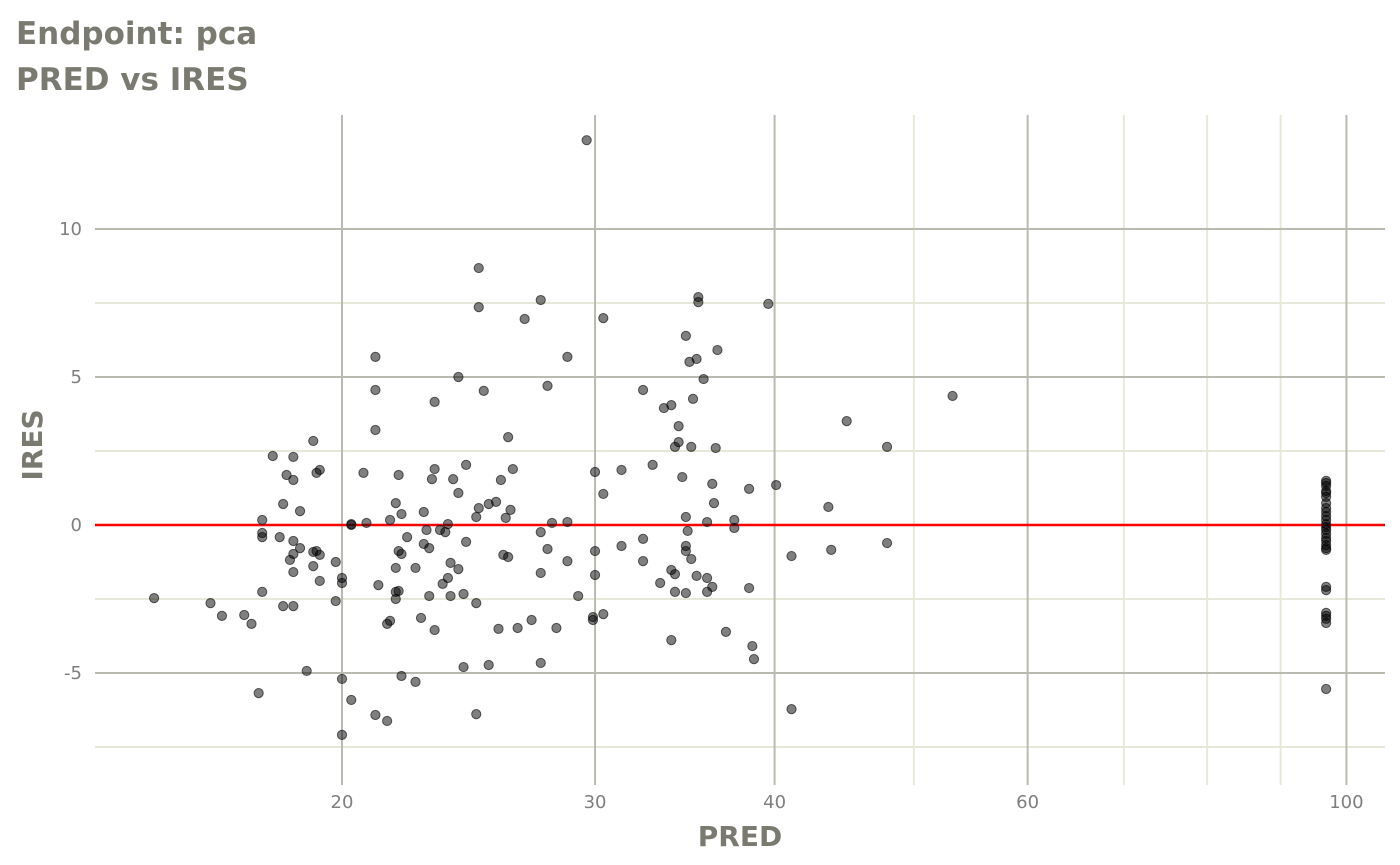 The width and height of the screenshot is (1400, 865). What do you see at coordinates (32, 444) in the screenshot?
I see `y-axis-title: IRES` at bounding box center [32, 444].